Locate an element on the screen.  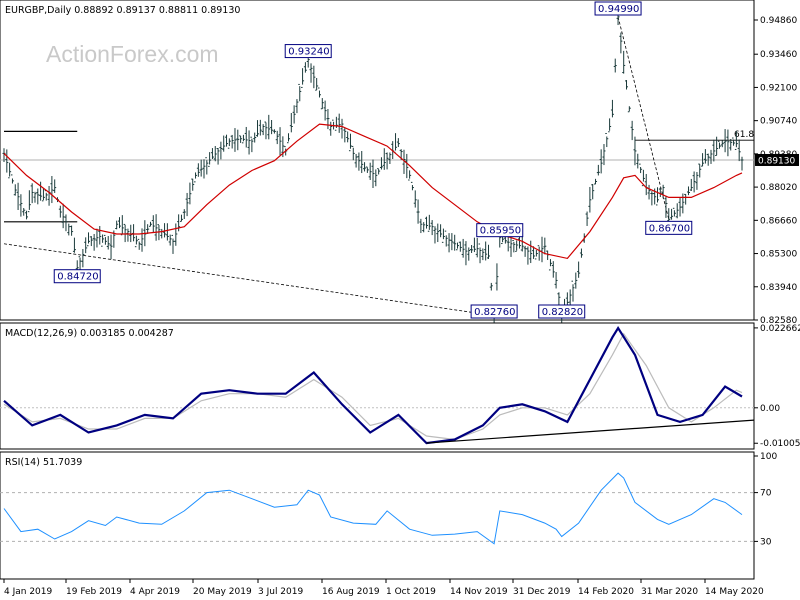
price-annotation-label: 0.93240 is located at coordinates (308, 52).